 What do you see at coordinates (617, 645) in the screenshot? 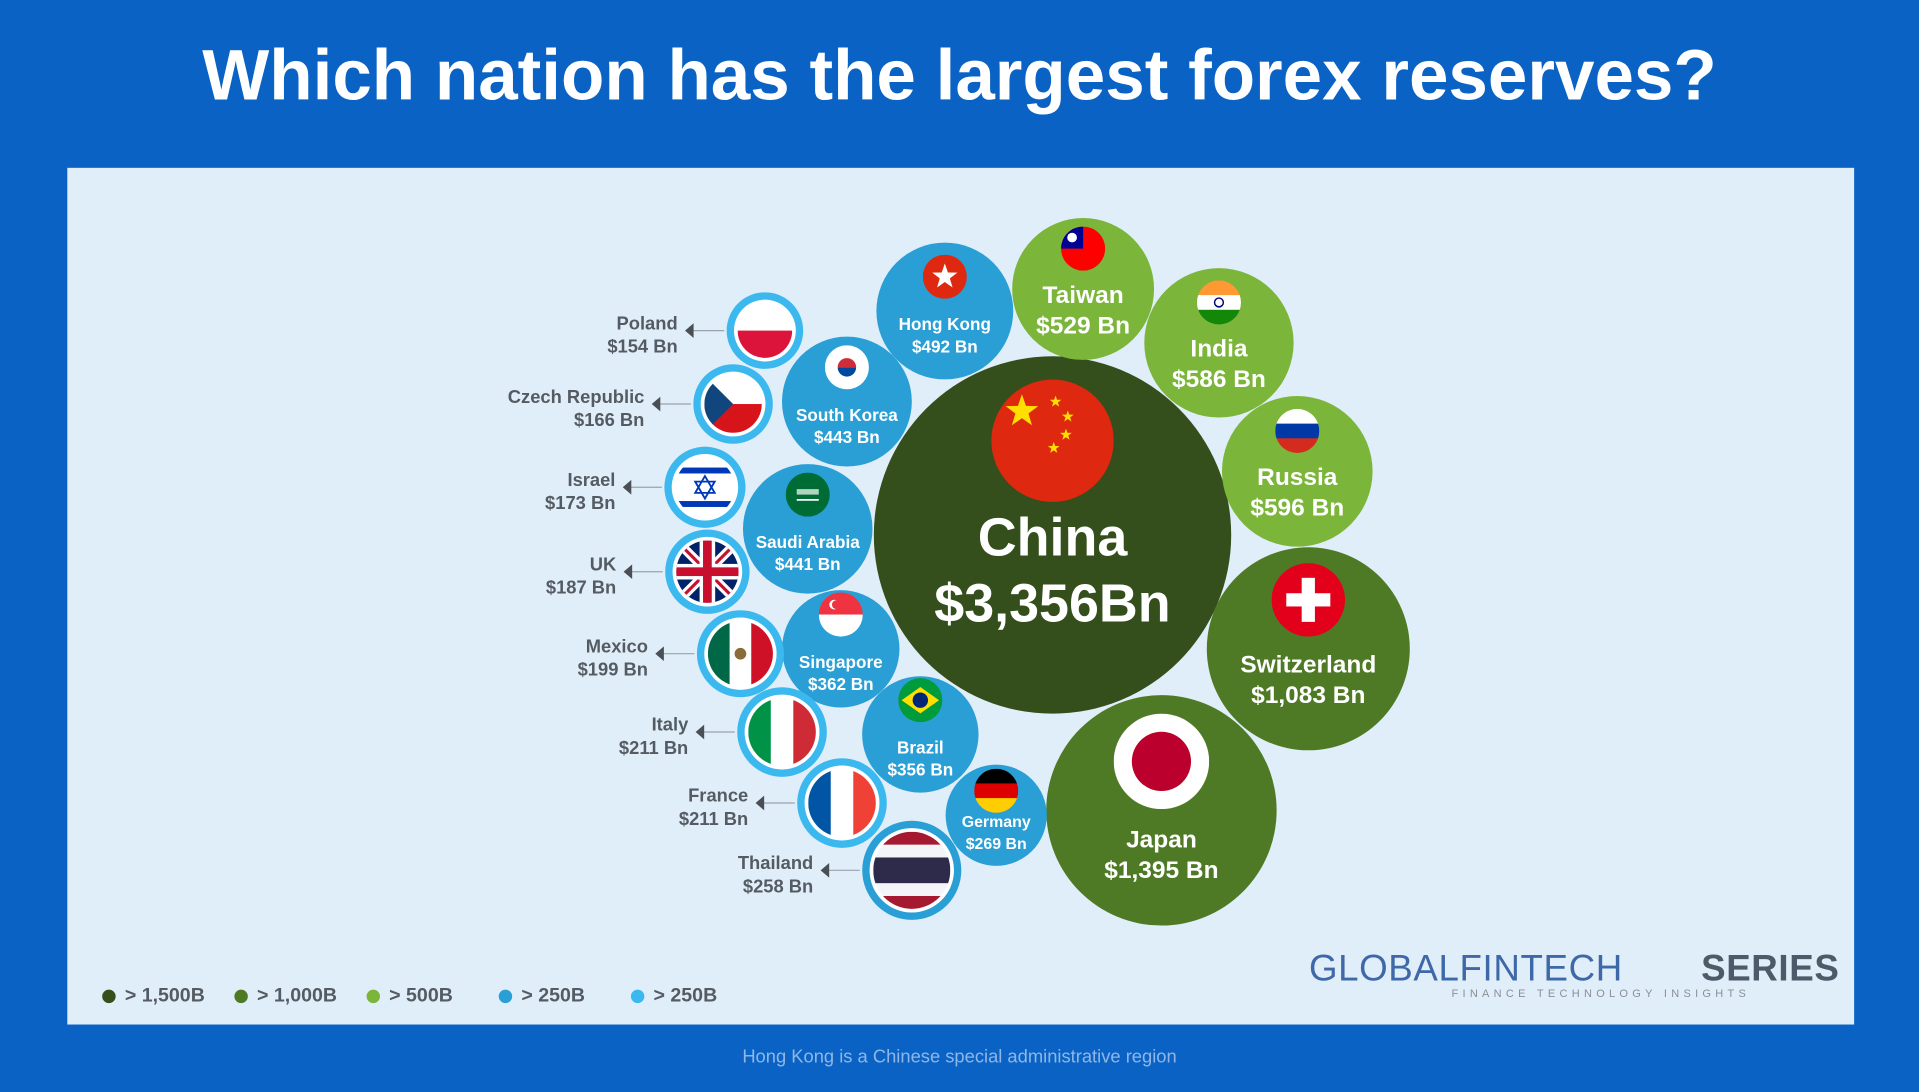
I see `label-name: Mexico` at bounding box center [617, 645].